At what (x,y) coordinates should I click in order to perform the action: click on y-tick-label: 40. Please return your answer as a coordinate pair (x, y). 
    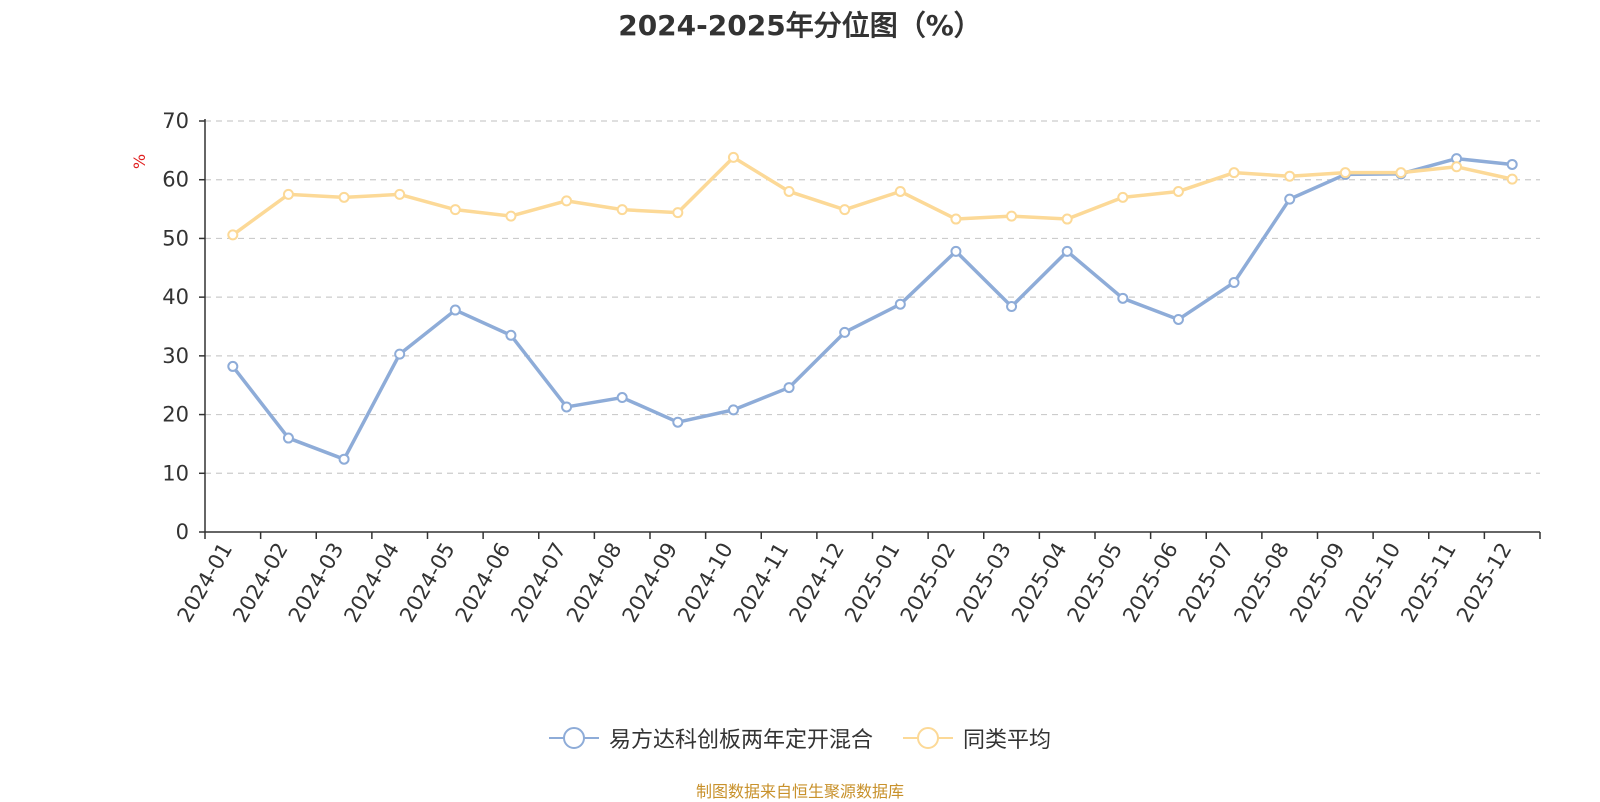
    Looking at the image, I should click on (175, 297).